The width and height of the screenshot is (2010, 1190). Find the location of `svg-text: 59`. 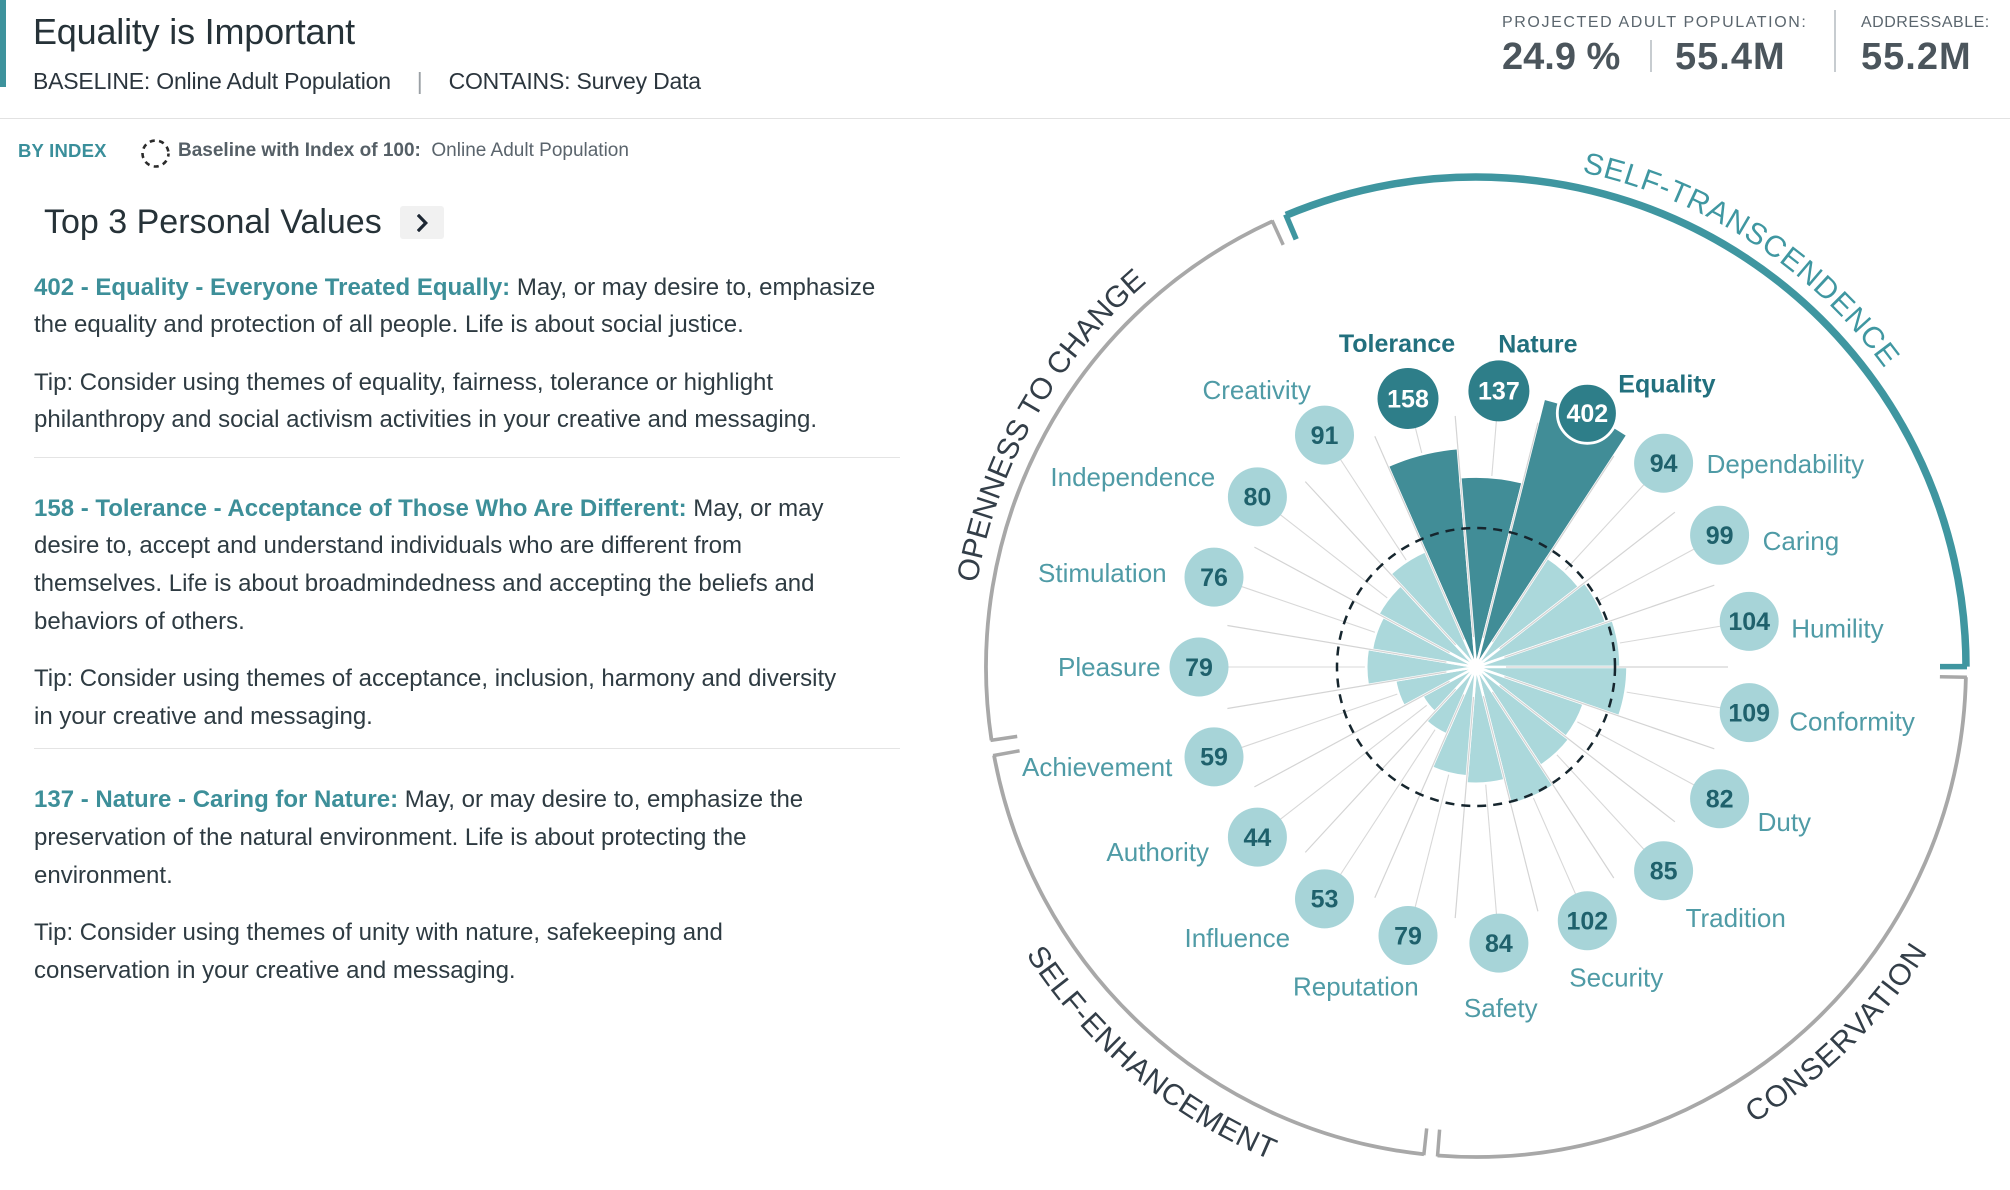

svg-text: 59 is located at coordinates (1214, 758).